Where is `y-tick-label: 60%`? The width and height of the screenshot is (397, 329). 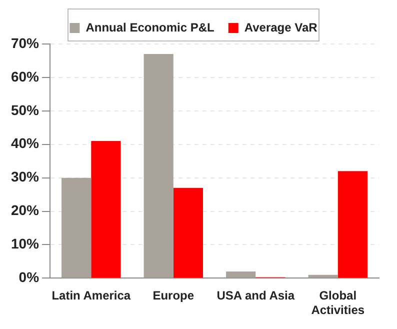 y-tick-label: 60% is located at coordinates (25, 76).